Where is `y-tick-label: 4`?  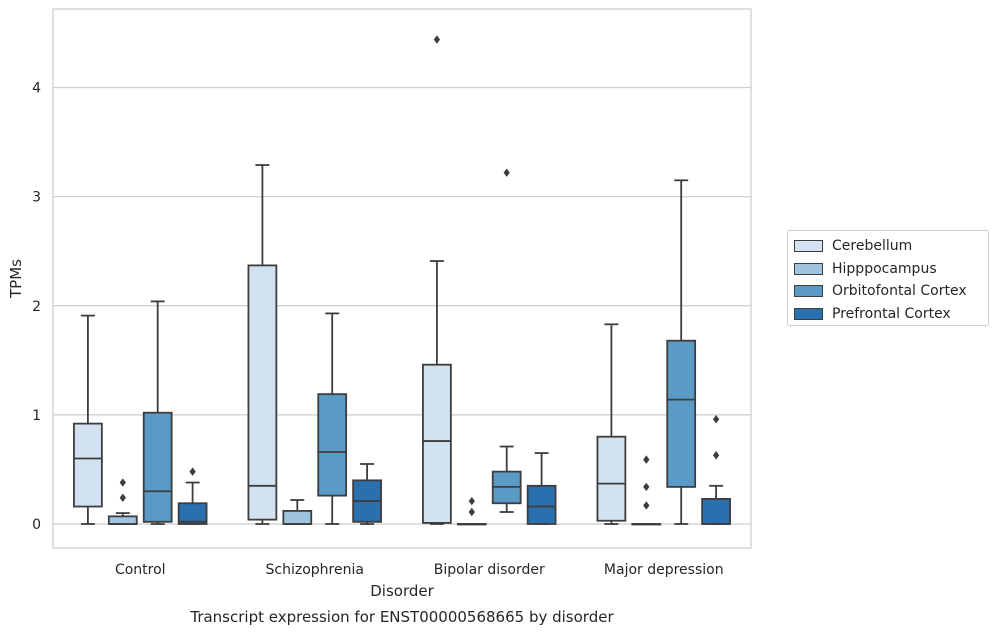
y-tick-label: 4 is located at coordinates (36, 89).